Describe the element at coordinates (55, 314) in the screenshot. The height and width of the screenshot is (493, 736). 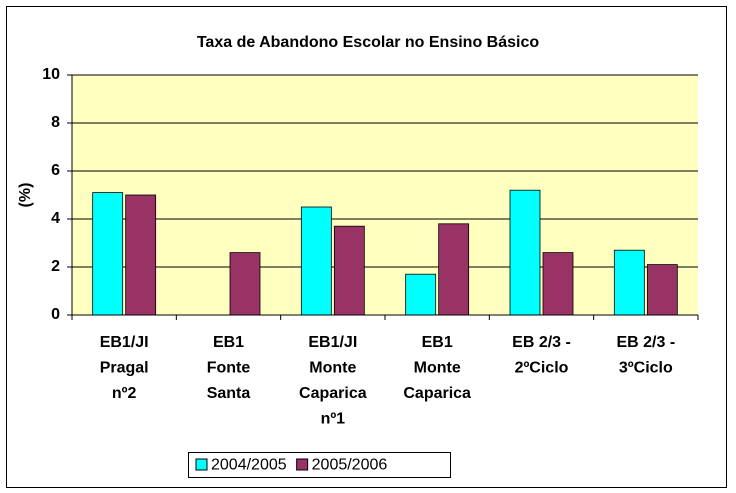
I see `y-tick-label: 0` at that location.